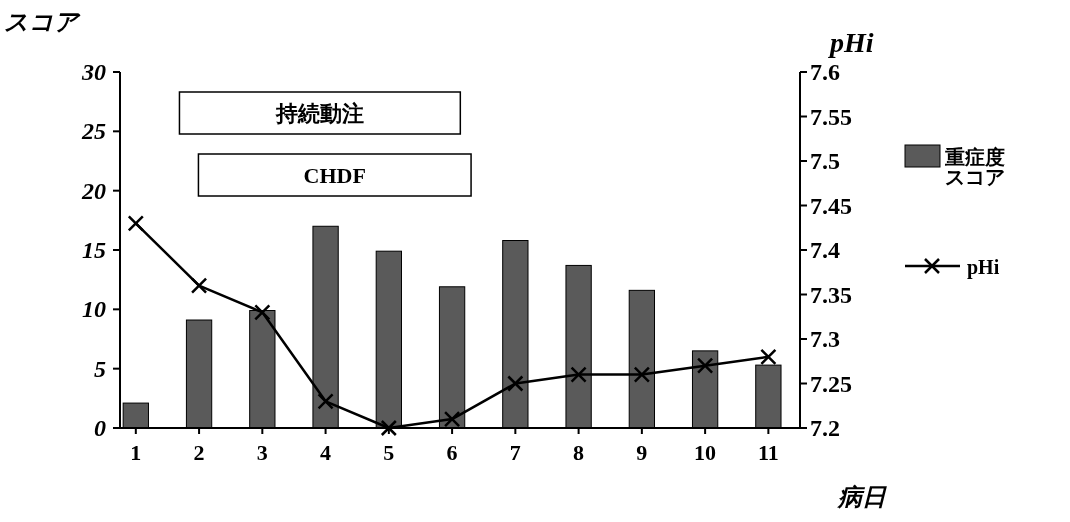  What do you see at coordinates (93, 190) in the screenshot?
I see `y-tick-label: 20` at bounding box center [93, 190].